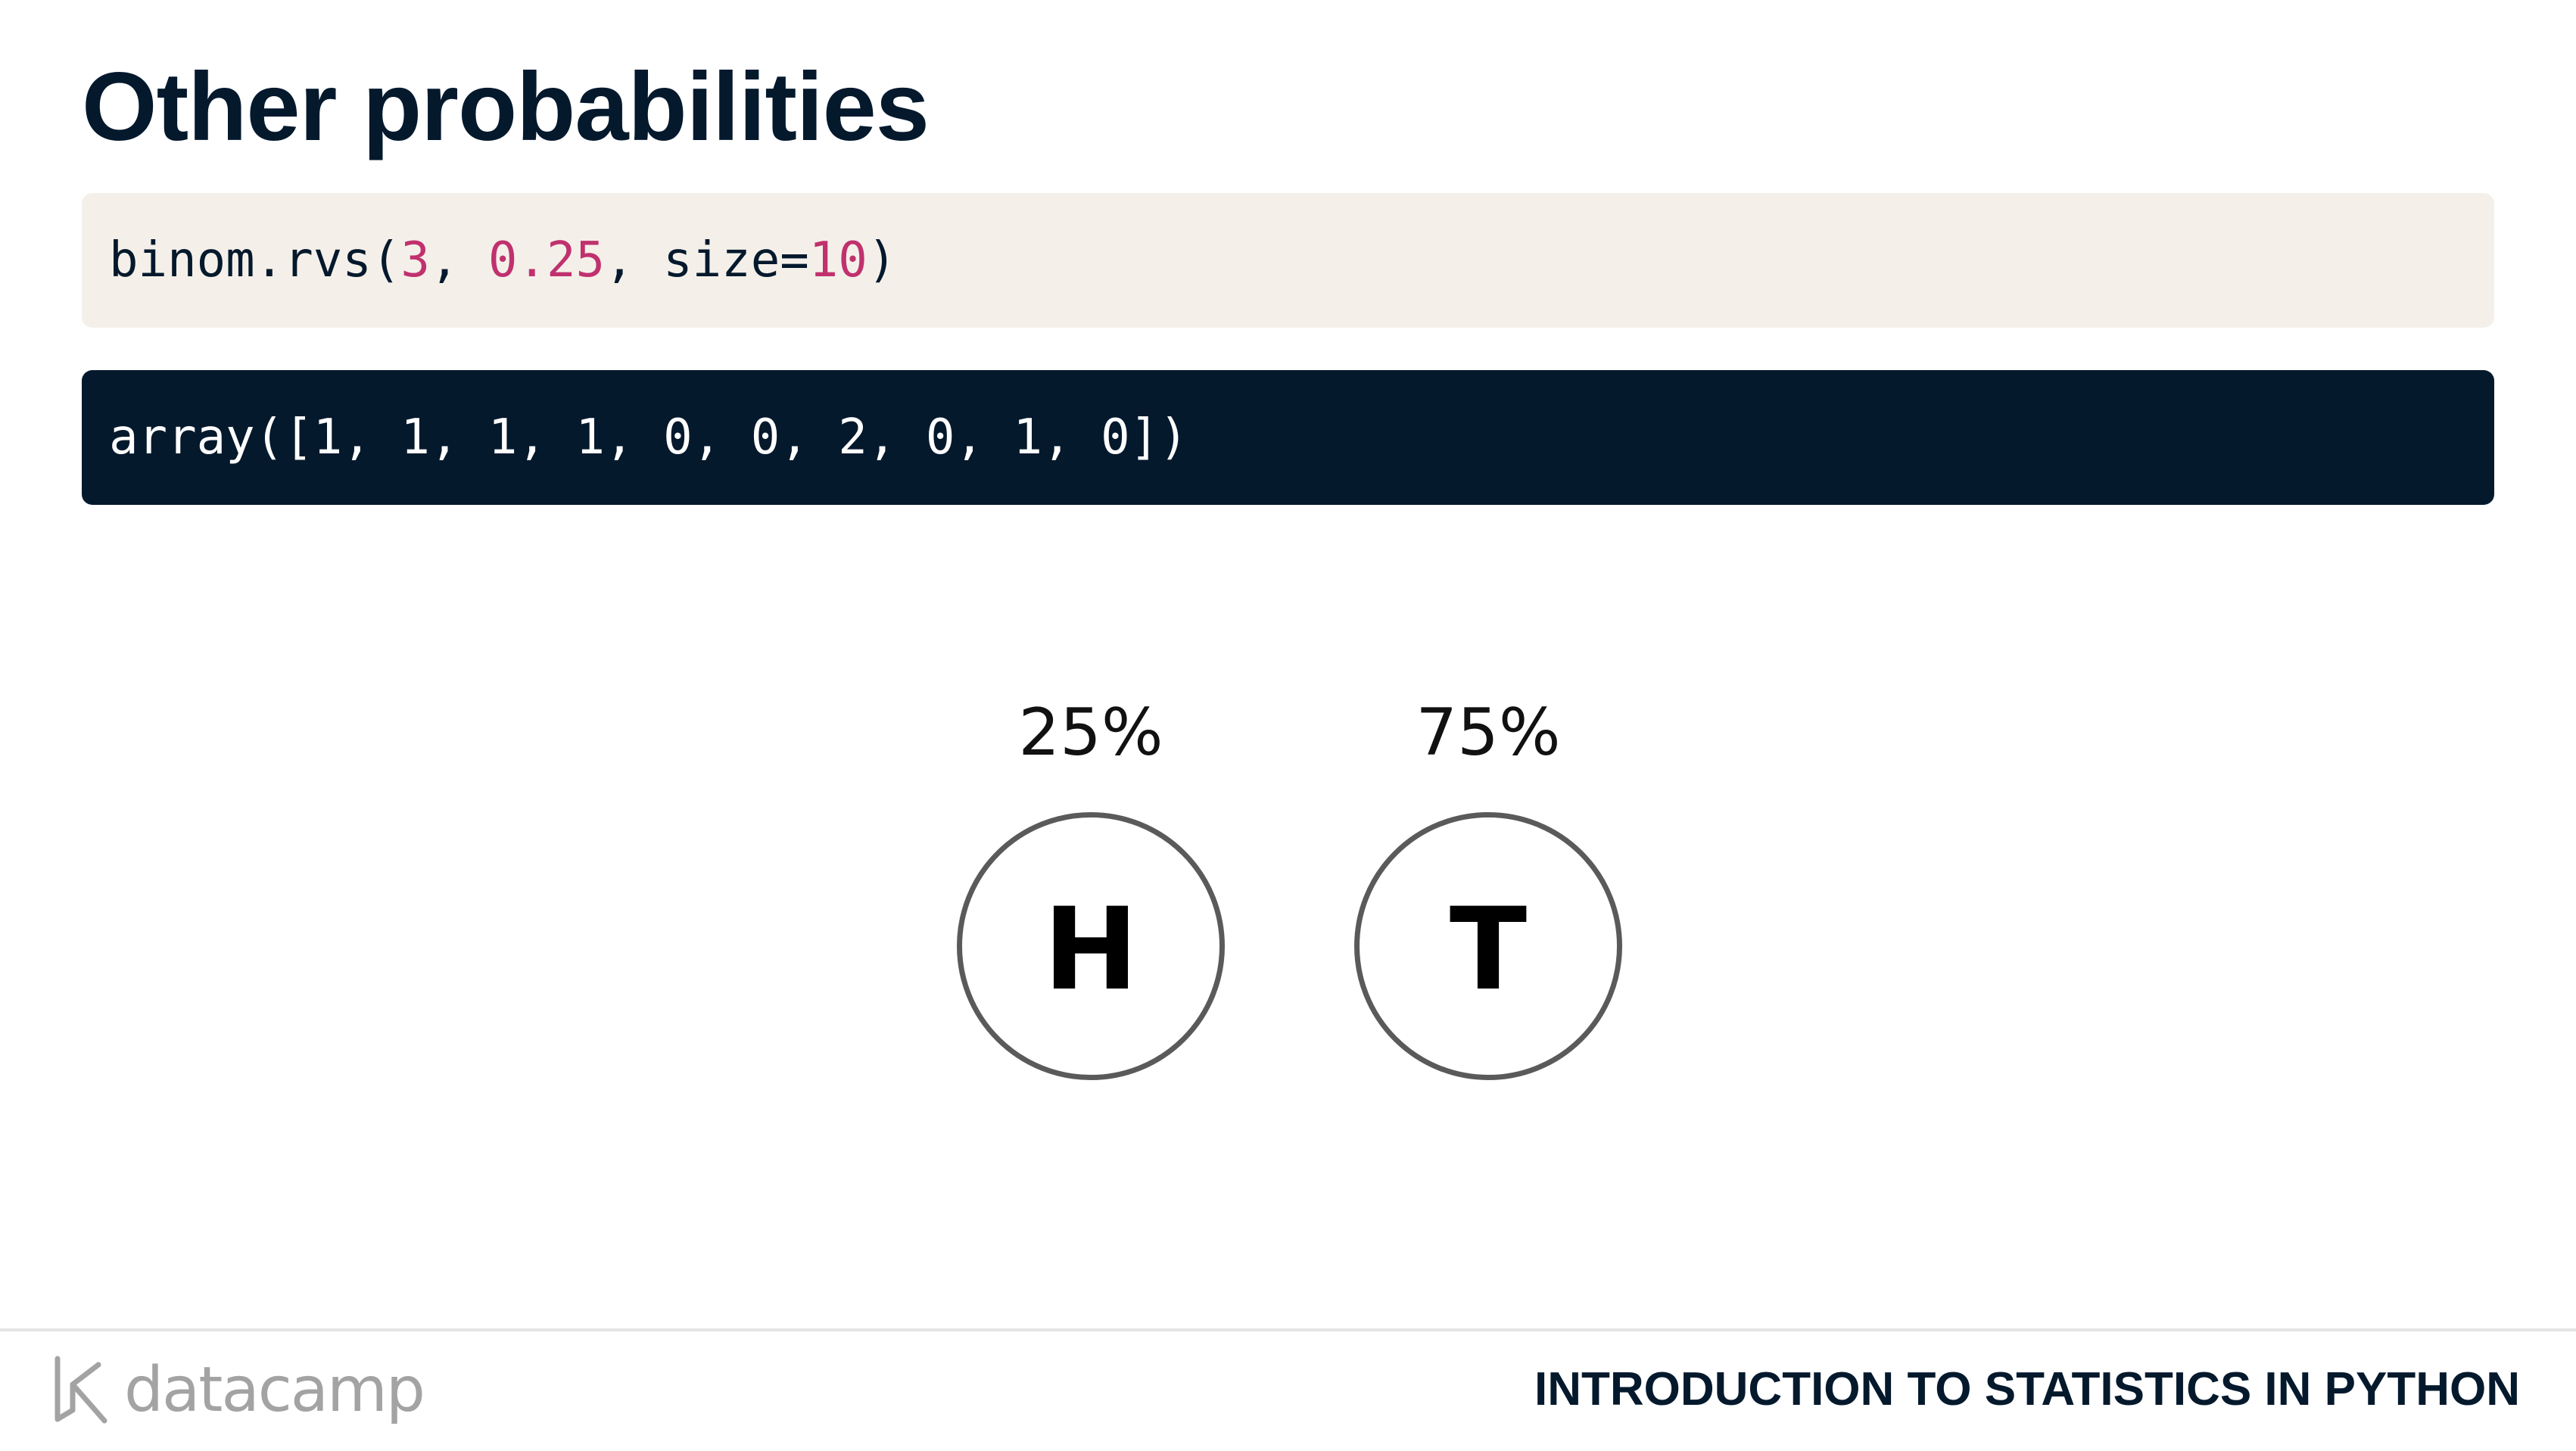 This screenshot has height=1451, width=2576. Describe the element at coordinates (882, 260) in the screenshot. I see `code-close-paren: )` at that location.